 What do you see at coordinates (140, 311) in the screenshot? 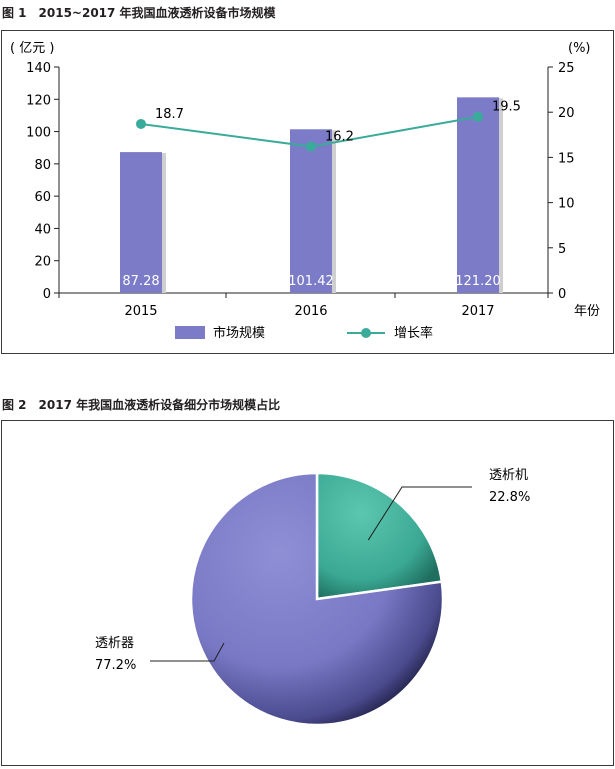
I see `x-tick-label: 2015` at bounding box center [140, 311].